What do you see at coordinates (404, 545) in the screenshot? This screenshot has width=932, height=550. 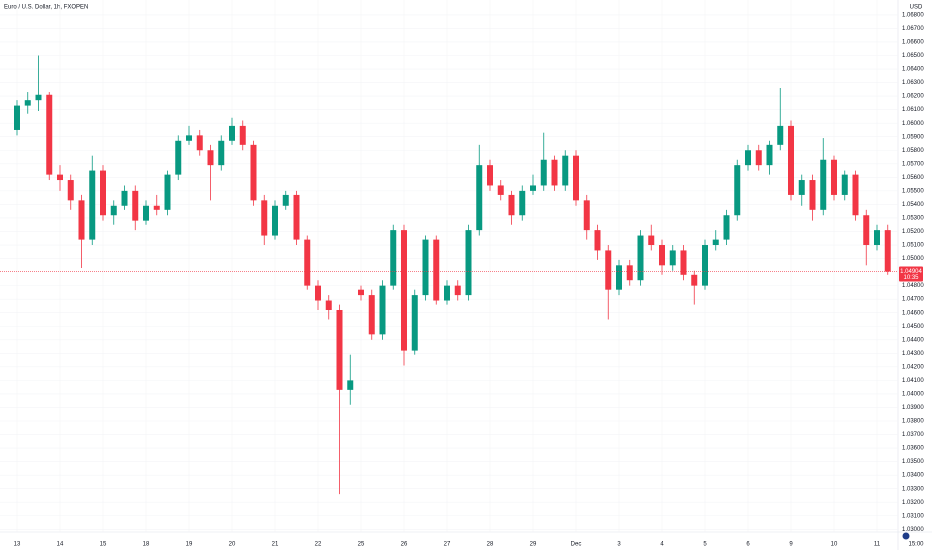 I see `x-tick-label: 26` at bounding box center [404, 545].